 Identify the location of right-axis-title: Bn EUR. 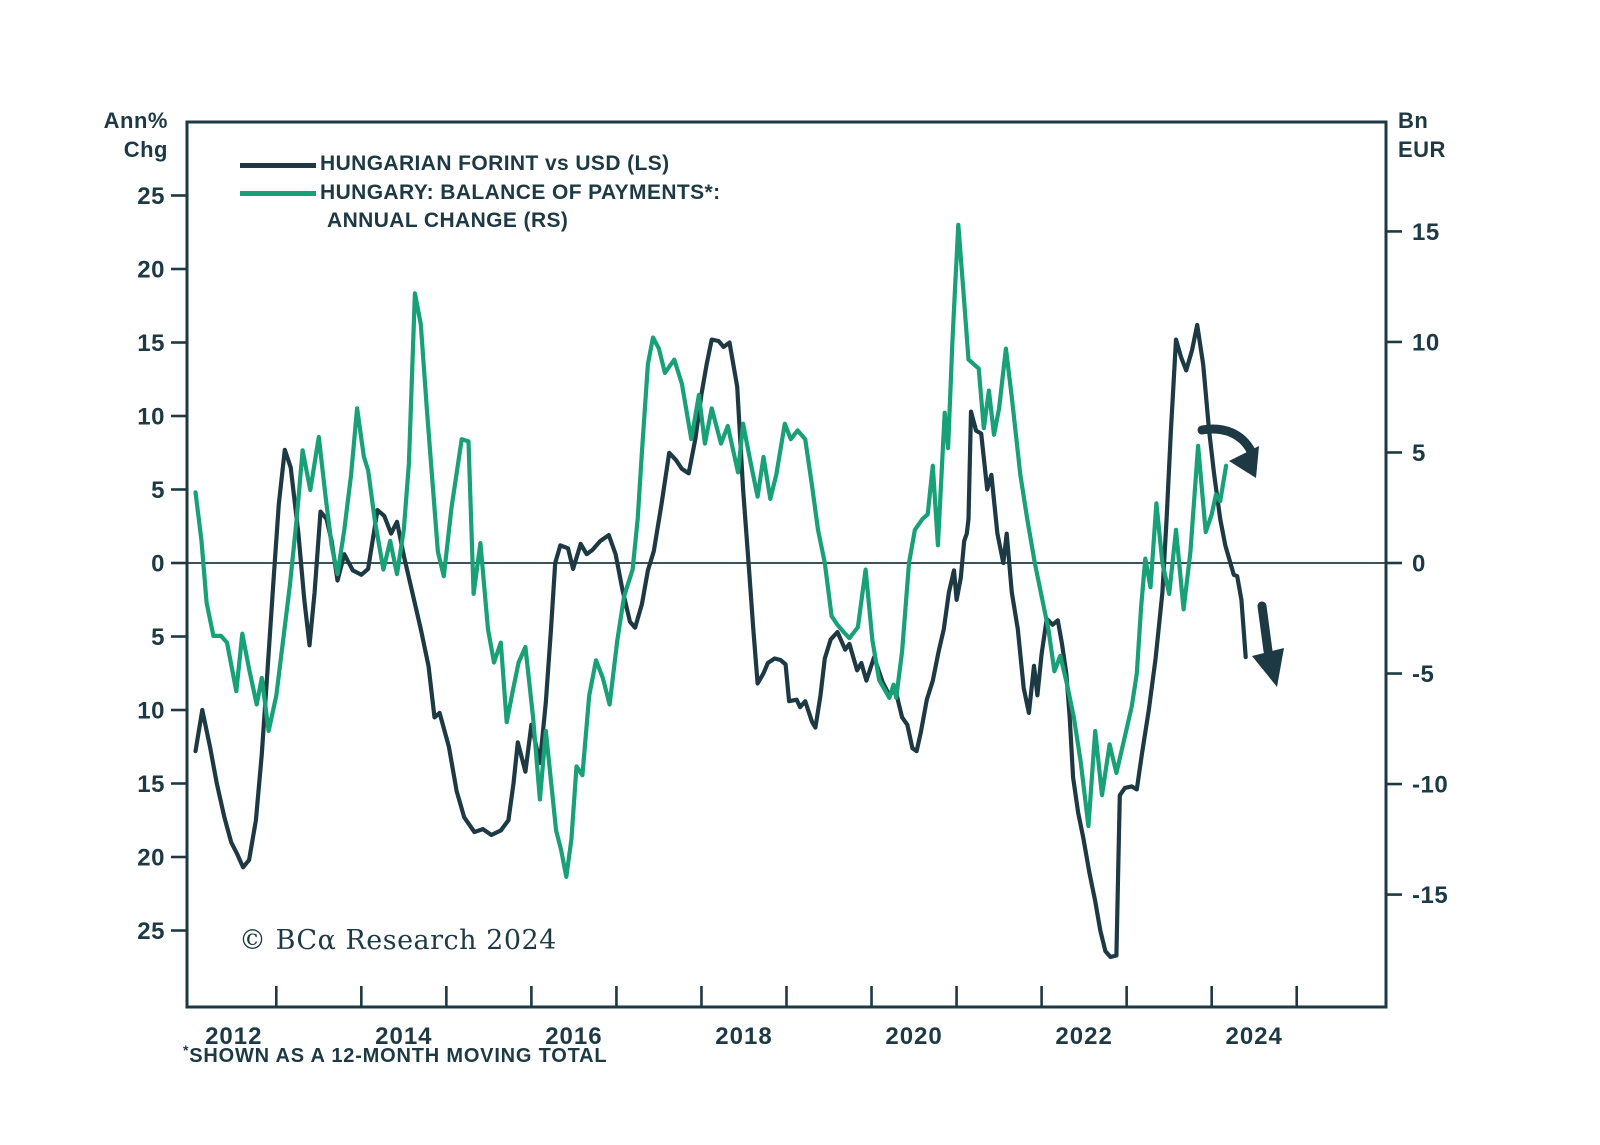
(1422, 135).